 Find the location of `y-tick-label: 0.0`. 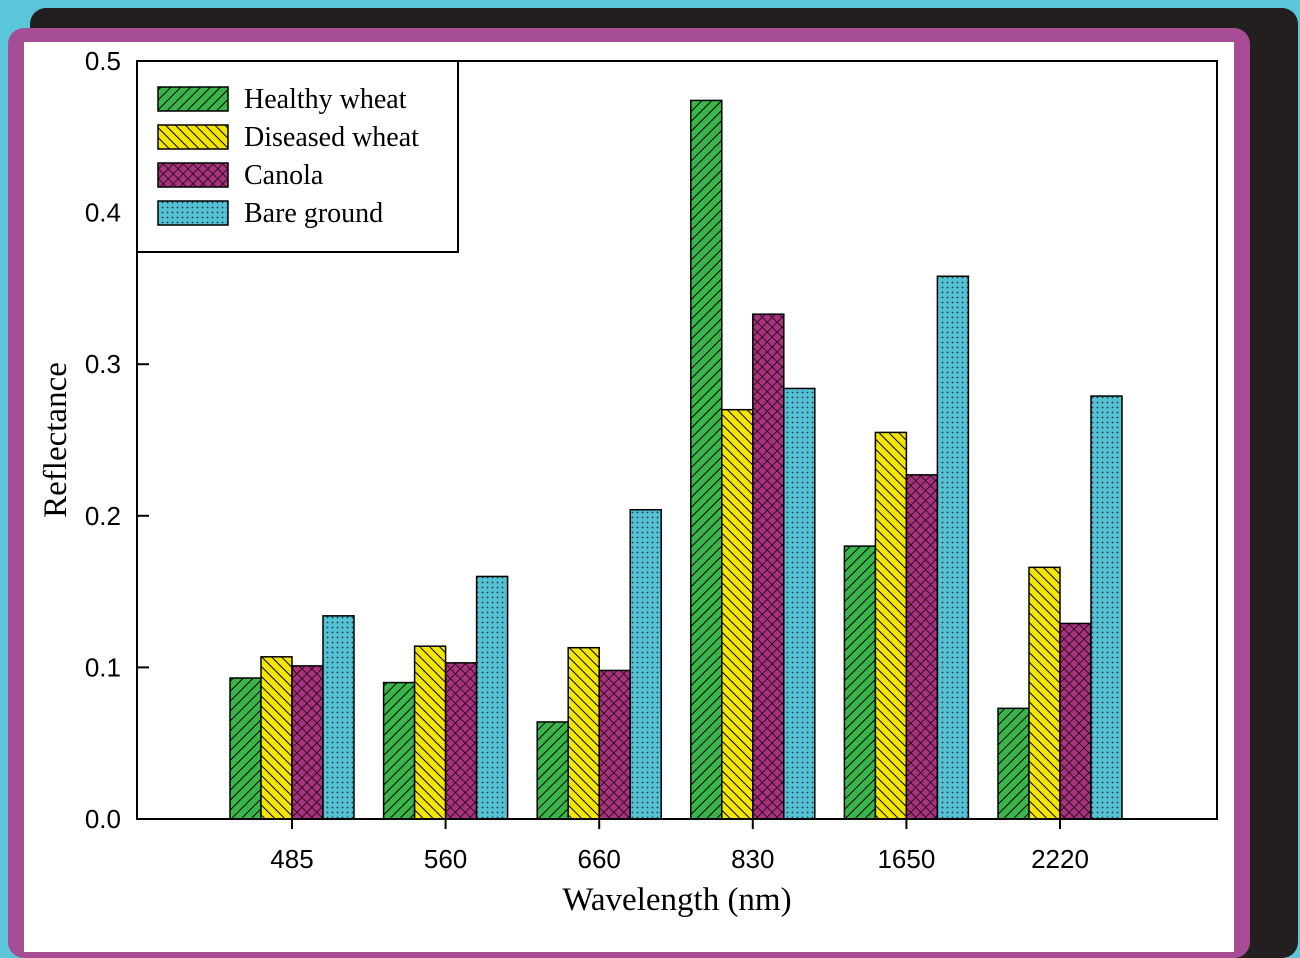

y-tick-label: 0.0 is located at coordinates (103, 819).